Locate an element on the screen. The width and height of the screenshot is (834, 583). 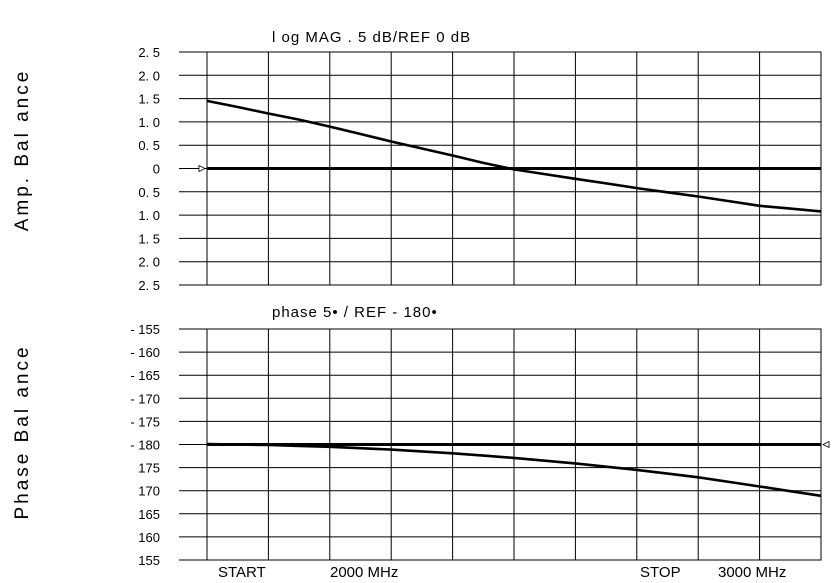
phase-y-tick-label: - 170 is located at coordinates (145, 398).